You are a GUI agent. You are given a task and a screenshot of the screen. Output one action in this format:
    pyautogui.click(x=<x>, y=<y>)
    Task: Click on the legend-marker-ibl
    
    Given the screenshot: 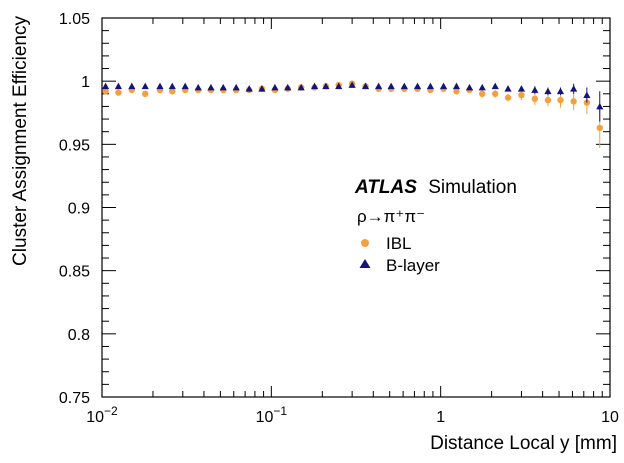 What is the action you would take?
    pyautogui.click(x=365, y=243)
    